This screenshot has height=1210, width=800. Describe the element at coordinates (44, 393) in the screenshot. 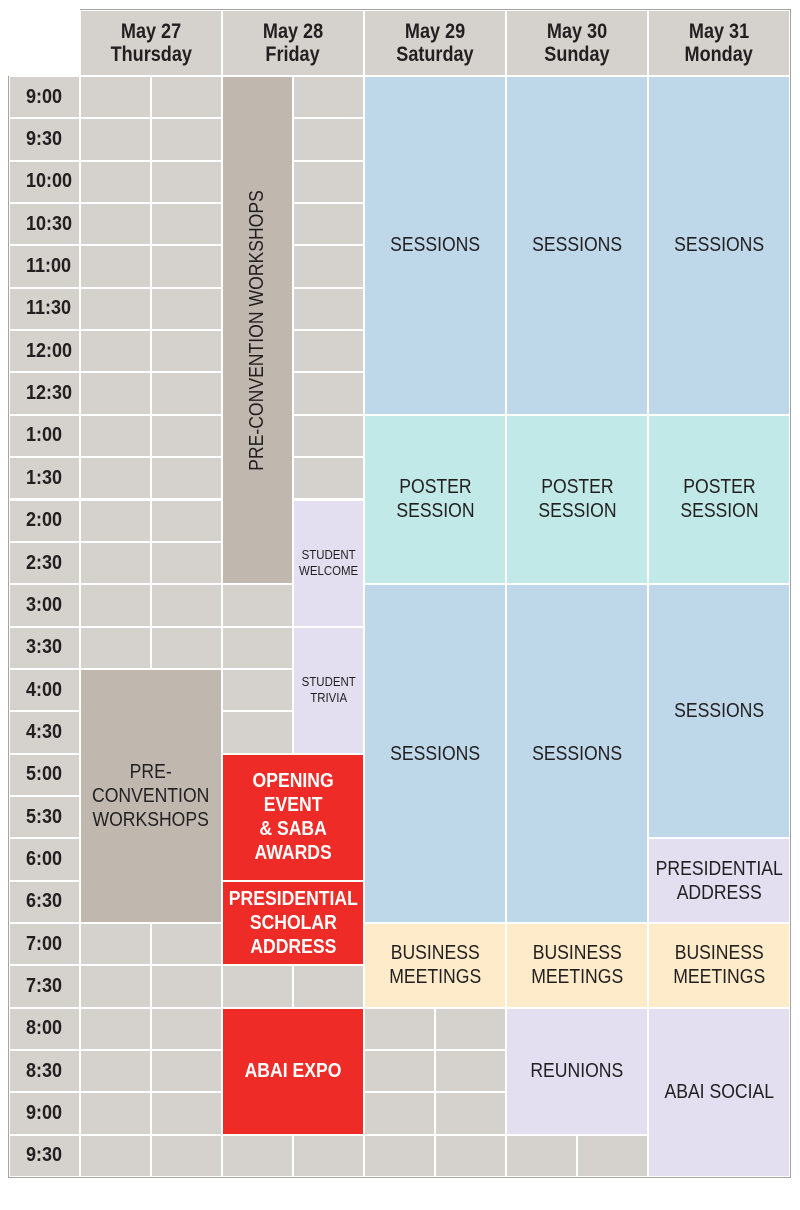

I see `time-label: 12:30` at that location.